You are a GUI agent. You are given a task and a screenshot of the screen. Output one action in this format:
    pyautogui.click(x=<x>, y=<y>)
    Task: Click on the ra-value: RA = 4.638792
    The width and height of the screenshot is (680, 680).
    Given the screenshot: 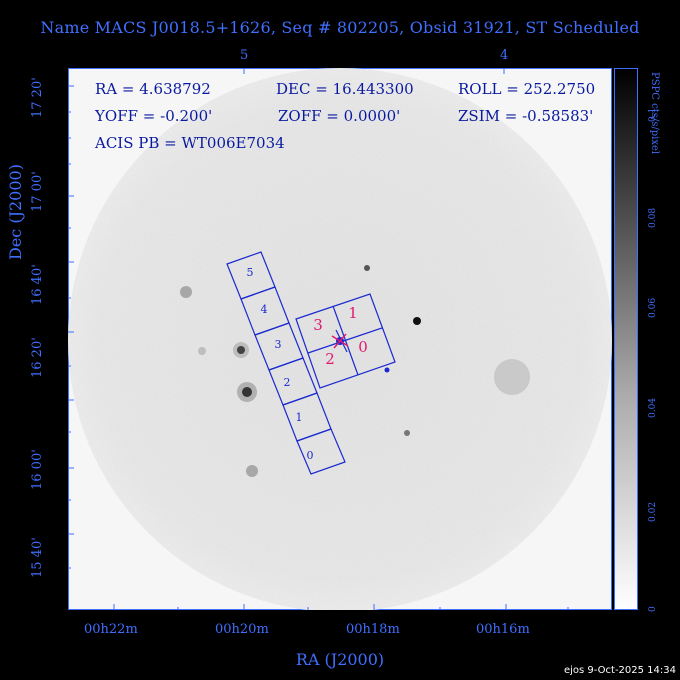 What is the action you would take?
    pyautogui.click(x=153, y=89)
    